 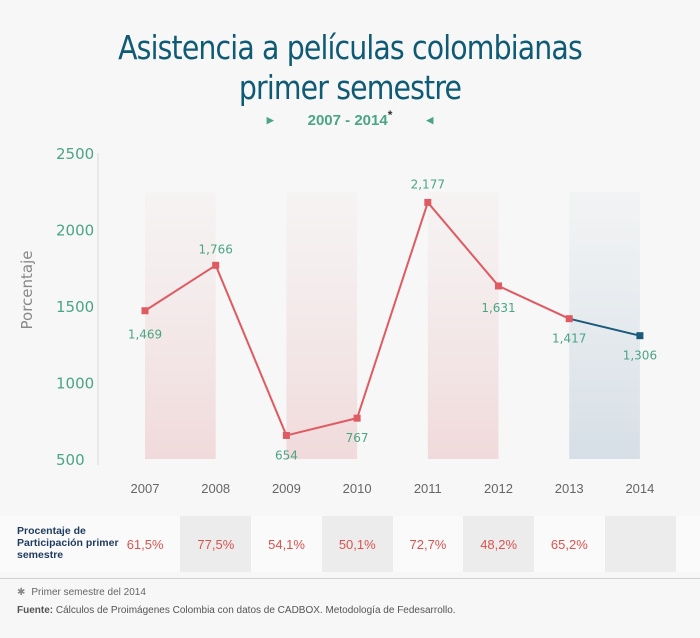 What do you see at coordinates (639, 488) in the screenshot?
I see `x-tick-label: 2014` at bounding box center [639, 488].